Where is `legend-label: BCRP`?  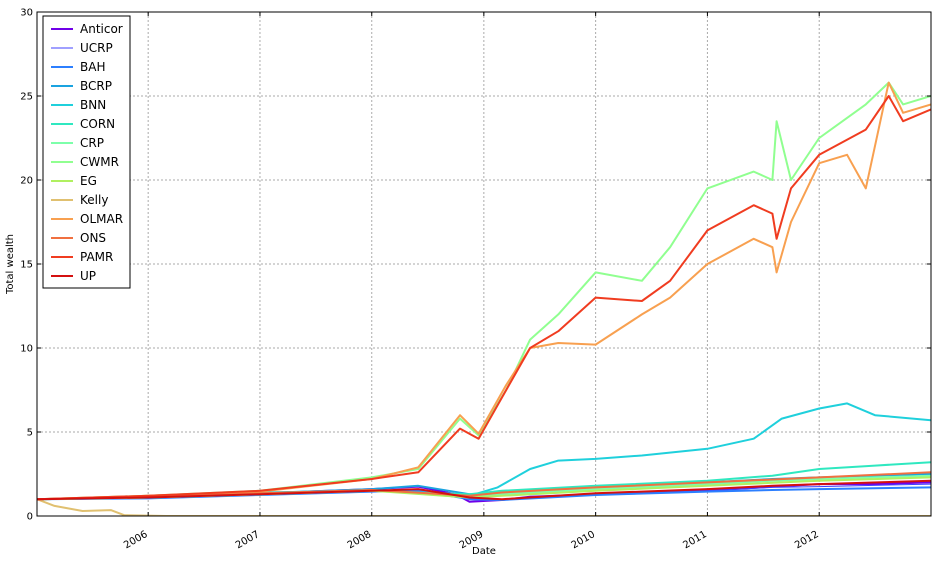
legend-label: BCRP is located at coordinates (96, 86).